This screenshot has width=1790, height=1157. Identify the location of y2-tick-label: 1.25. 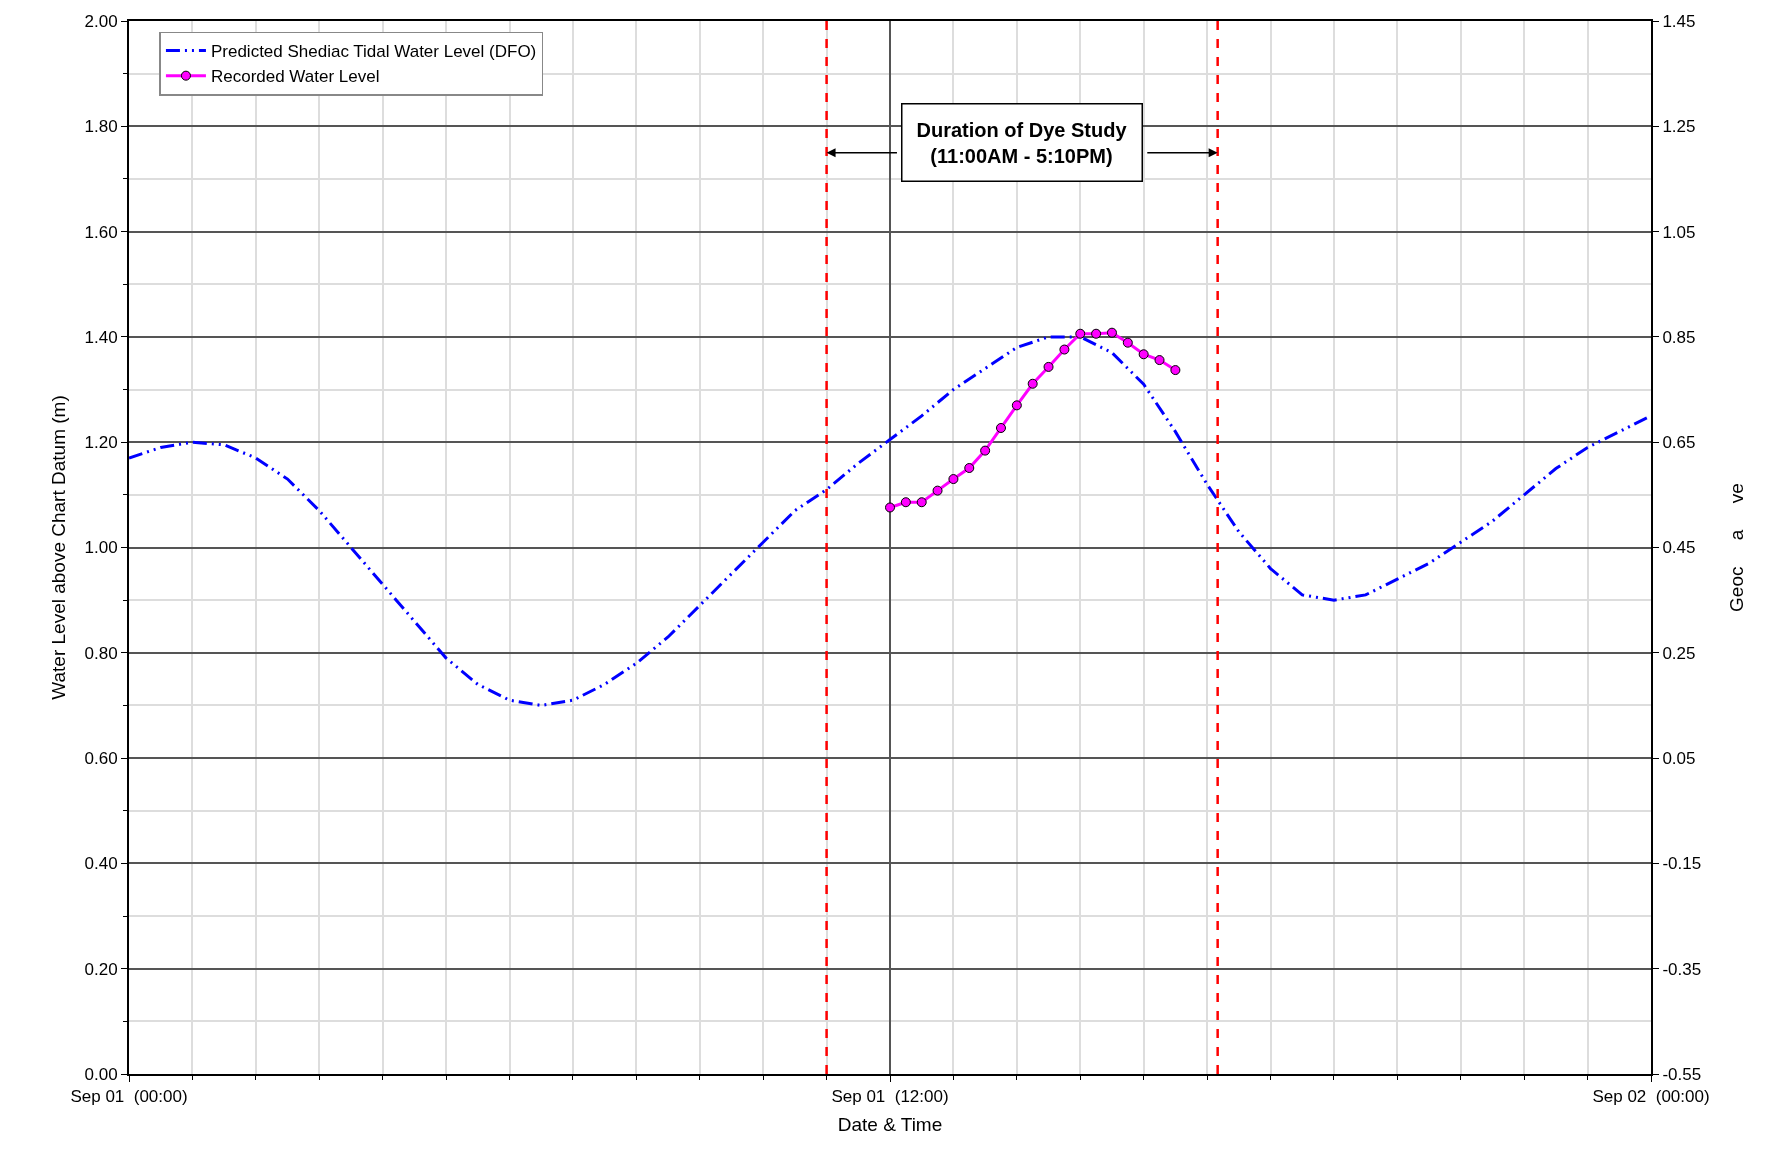
(1679, 127).